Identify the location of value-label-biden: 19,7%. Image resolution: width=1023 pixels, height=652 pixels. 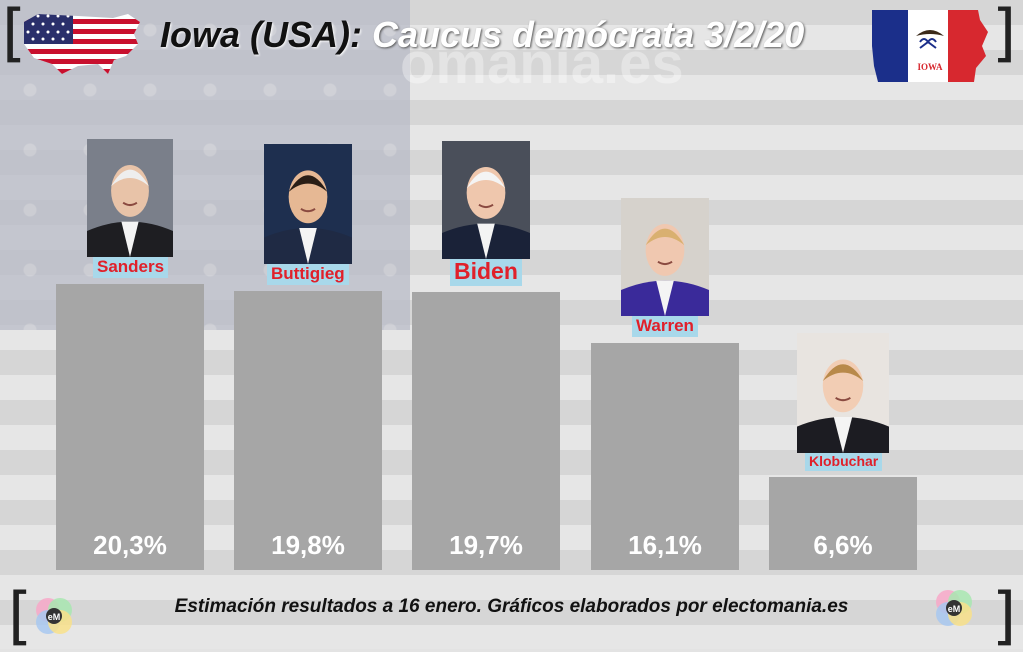
(486, 545).